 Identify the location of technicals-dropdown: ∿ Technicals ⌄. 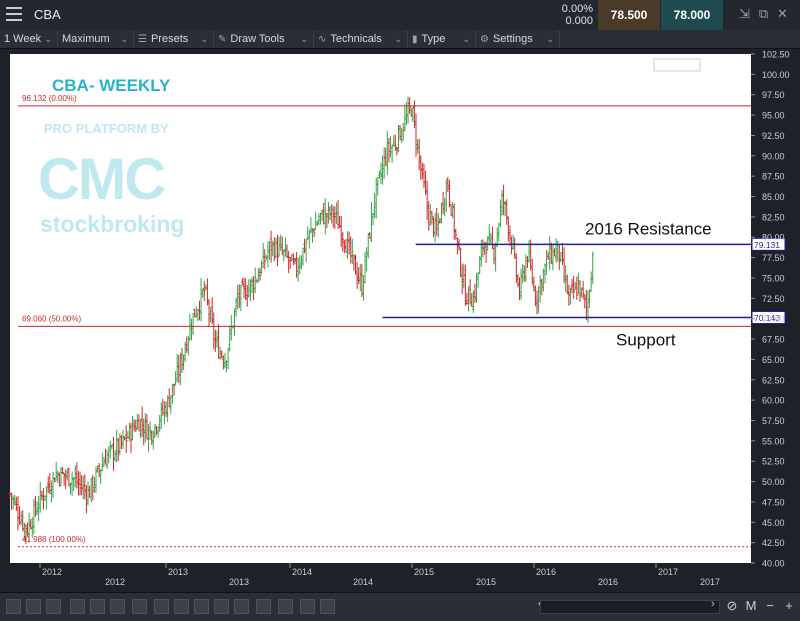
(361, 39).